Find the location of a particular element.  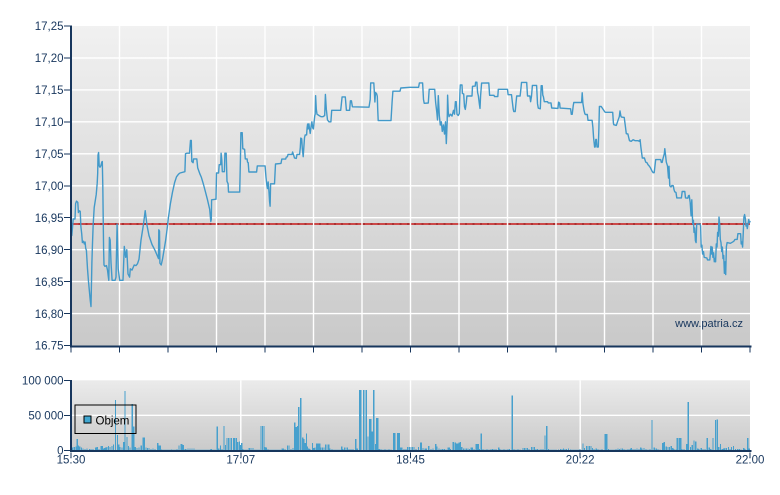

svg-text: 0 is located at coordinates (60, 452).